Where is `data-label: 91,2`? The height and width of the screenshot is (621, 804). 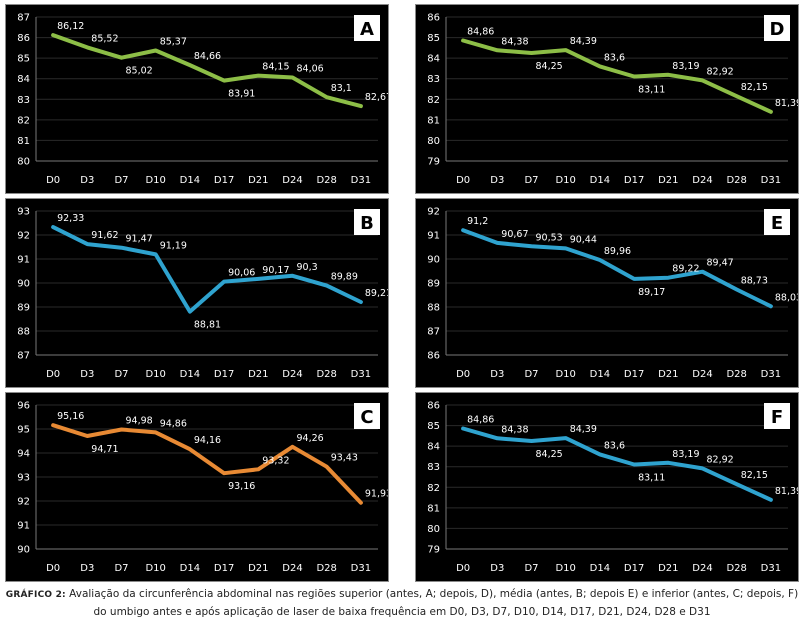
data-label: 91,2 is located at coordinates (477, 221).